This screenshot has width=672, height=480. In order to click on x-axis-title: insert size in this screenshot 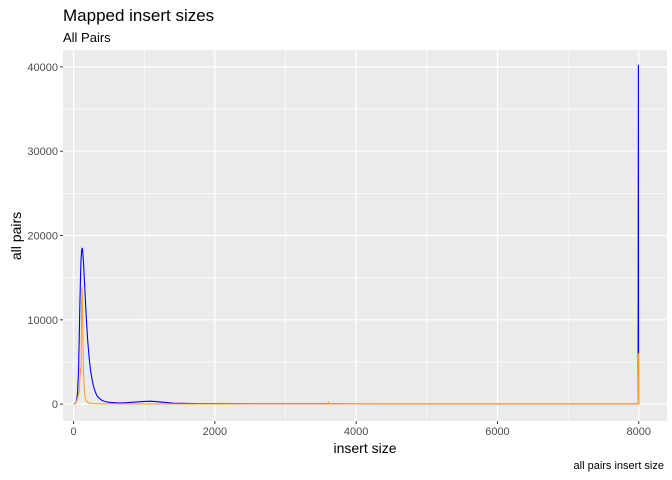, I will do `click(364, 448)`.